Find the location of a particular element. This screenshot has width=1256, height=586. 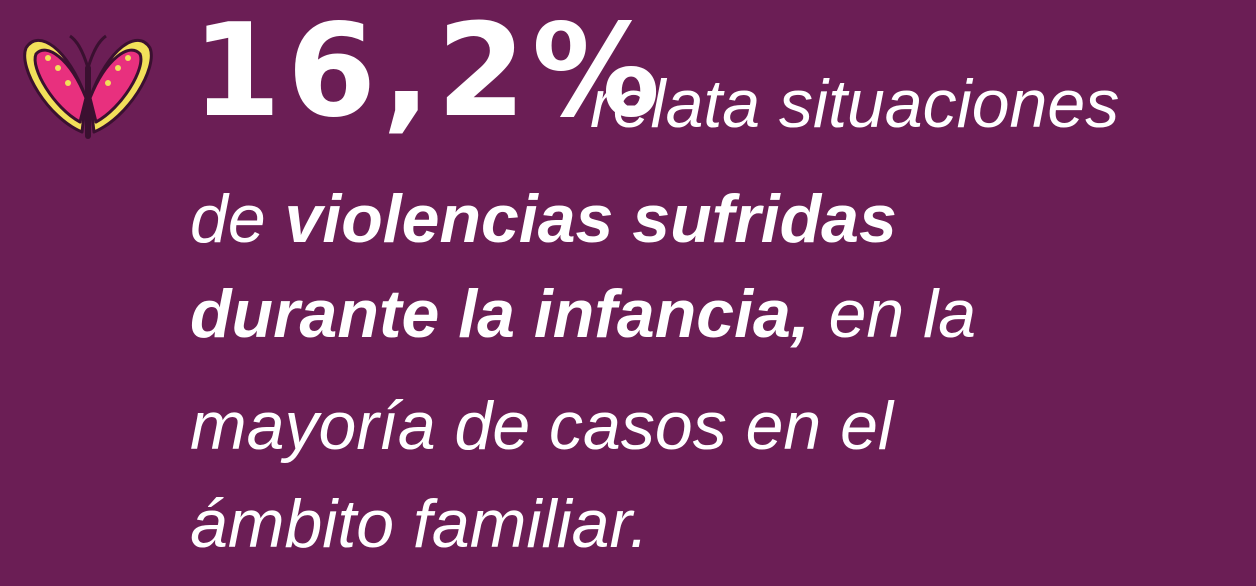

text: ámbito familiar. is located at coordinates (419, 524).